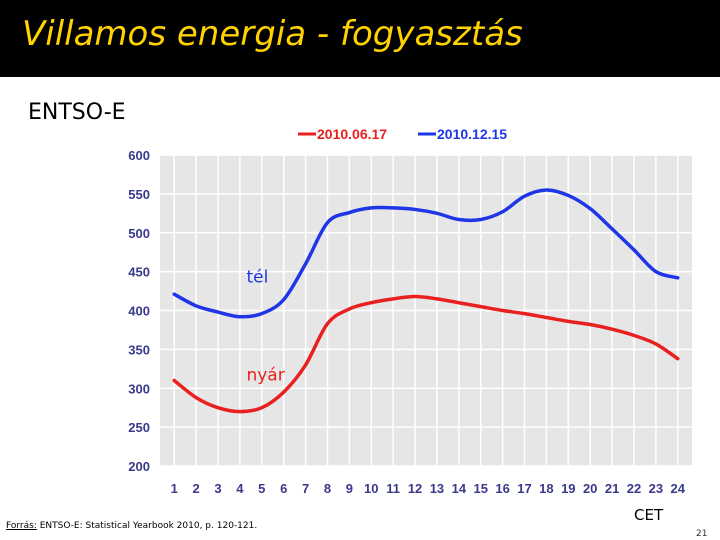  Describe the element at coordinates (139, 427) in the screenshot. I see `y-tick-label: 250` at that location.